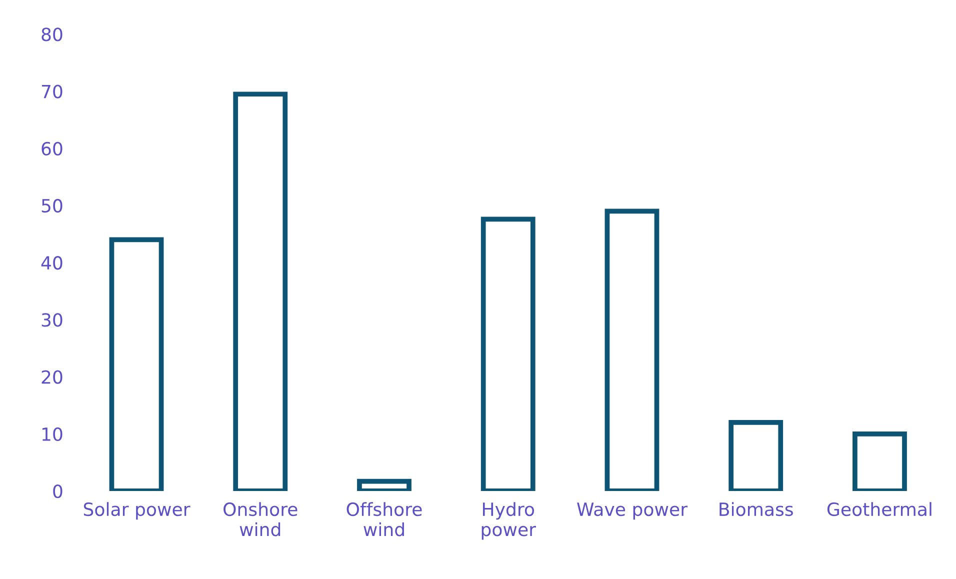  What do you see at coordinates (261, 519) in the screenshot?
I see `x-tick-label: Onshore wind` at bounding box center [261, 519].